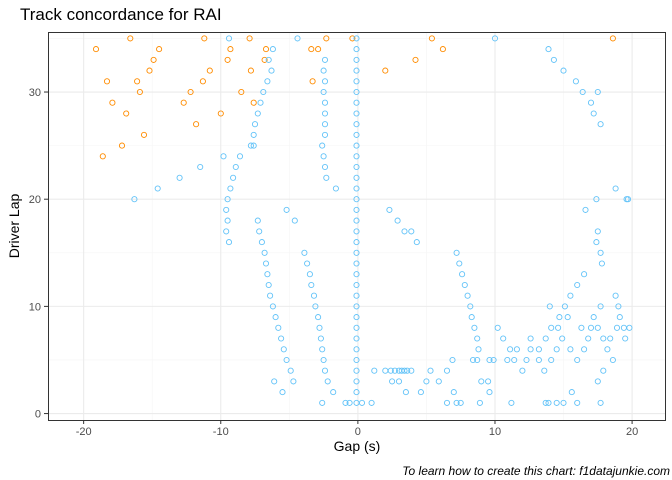 The image size is (672, 480). What do you see at coordinates (358, 432) in the screenshot?
I see `x-tick-label: 0` at bounding box center [358, 432].